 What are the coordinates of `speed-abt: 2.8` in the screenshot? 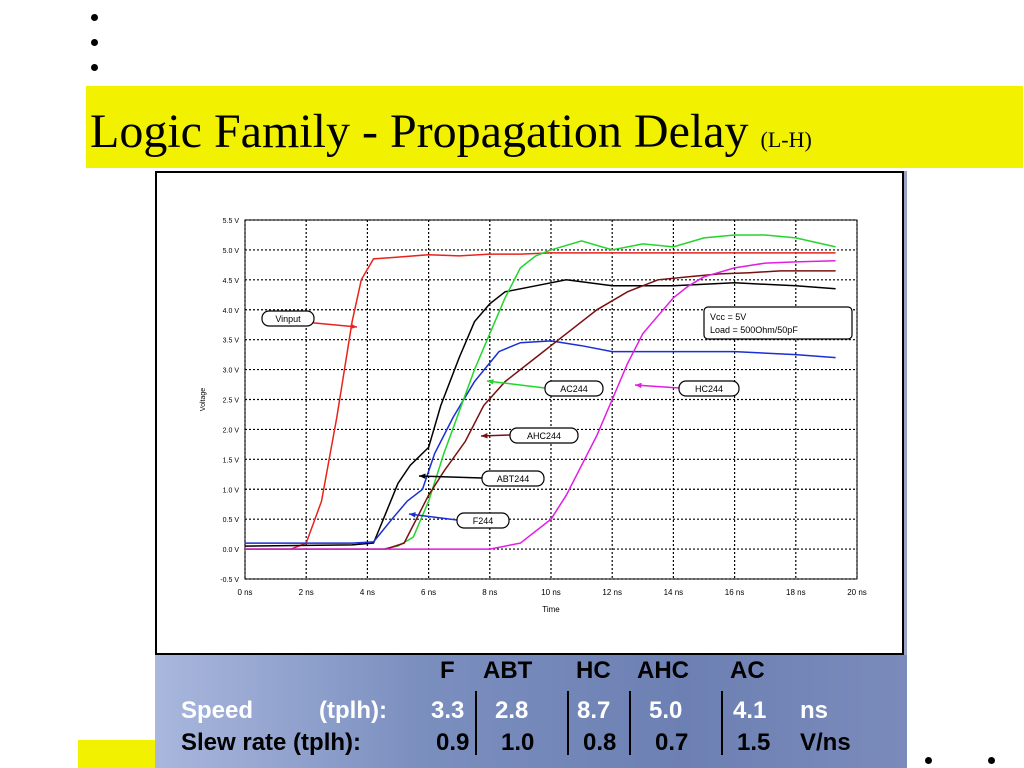 It's located at (512, 710).